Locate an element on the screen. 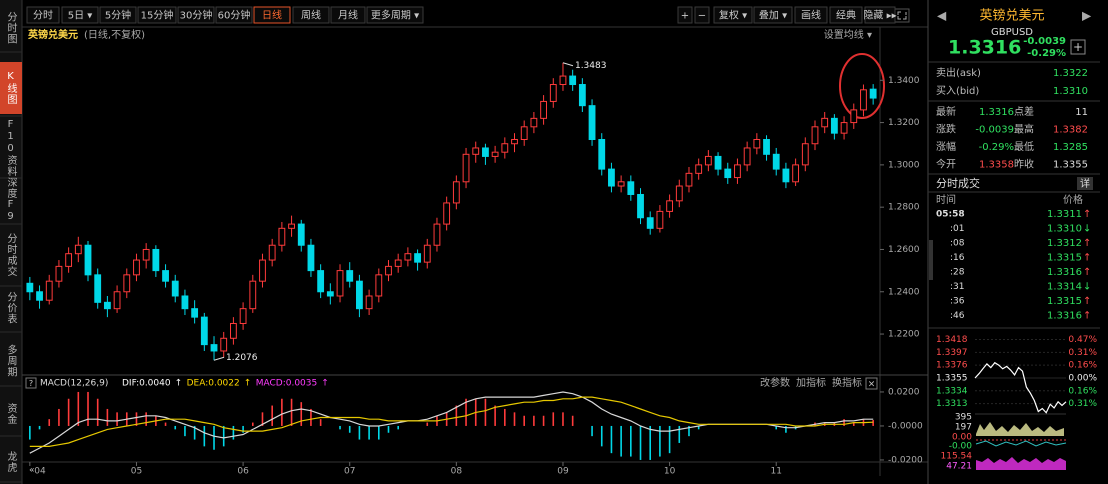  period-label: 60分钟 is located at coordinates (234, 15).